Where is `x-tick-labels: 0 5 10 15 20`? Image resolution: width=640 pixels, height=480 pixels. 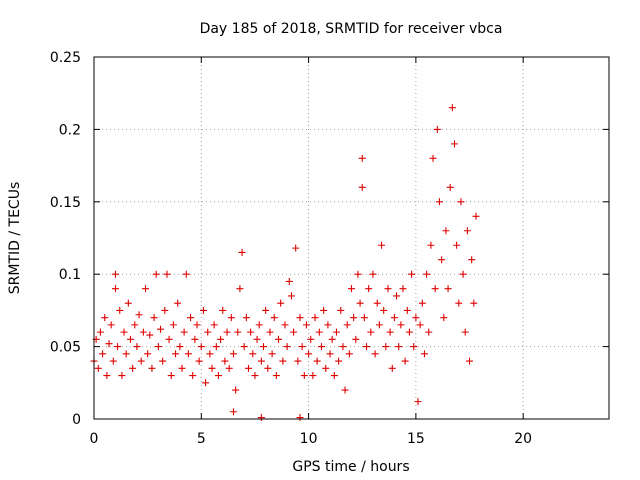
x-tick-labels: 0 5 10 15 20 is located at coordinates (311, 439).